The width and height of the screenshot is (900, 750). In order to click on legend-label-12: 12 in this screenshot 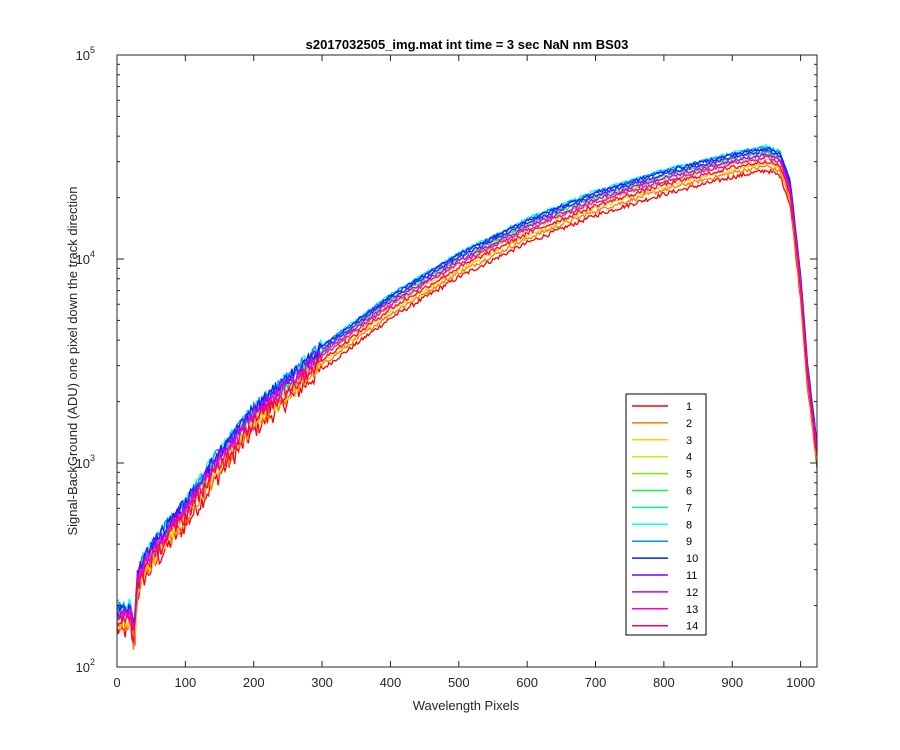, I will do `click(692, 593)`.